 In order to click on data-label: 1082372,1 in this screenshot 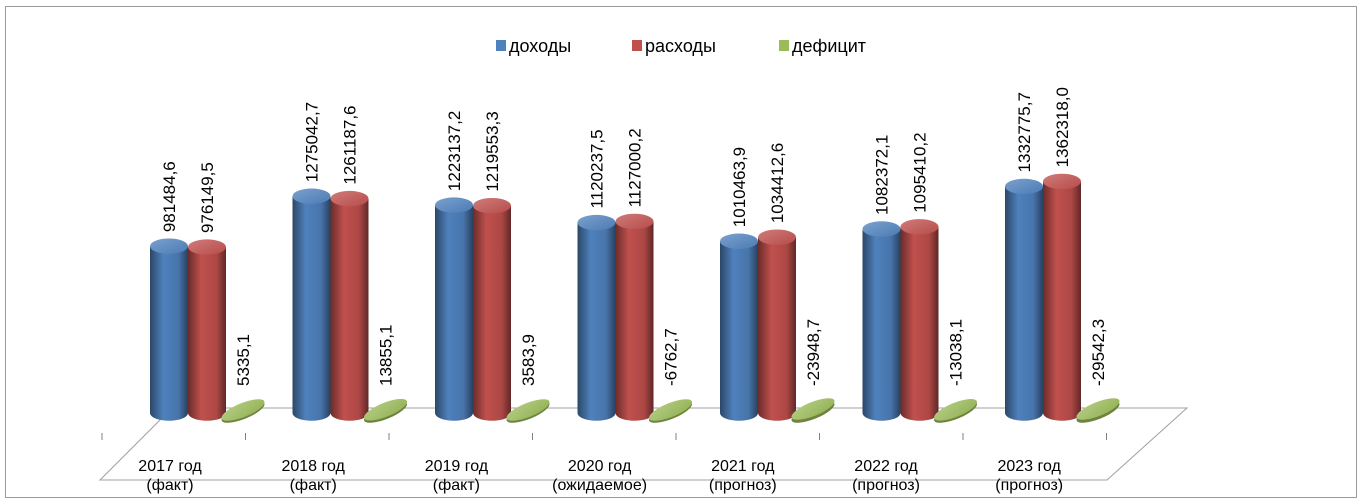, I will do `click(882, 175)`.